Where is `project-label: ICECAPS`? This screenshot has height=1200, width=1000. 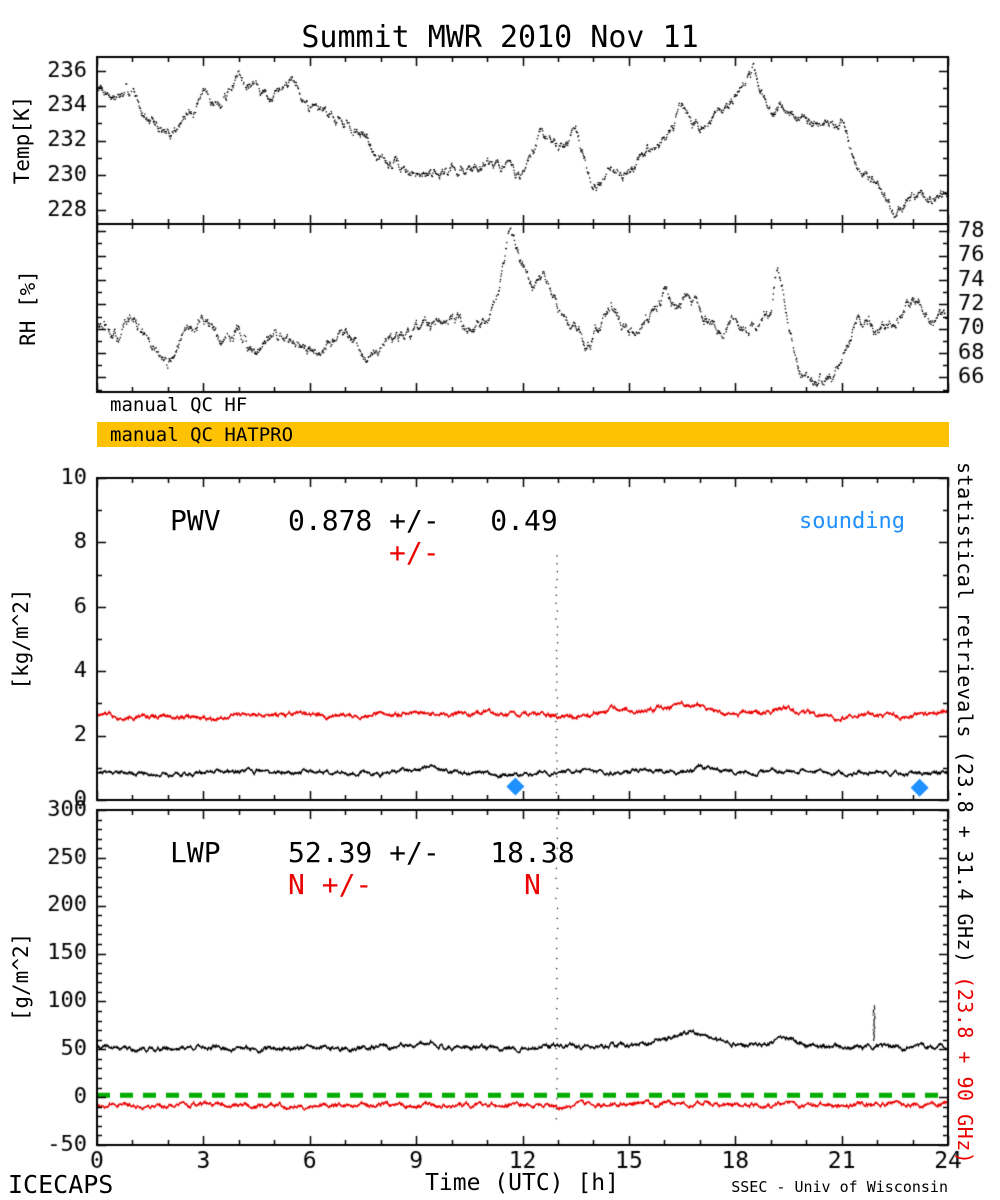 project-label: ICECAPS is located at coordinates (61, 1184).